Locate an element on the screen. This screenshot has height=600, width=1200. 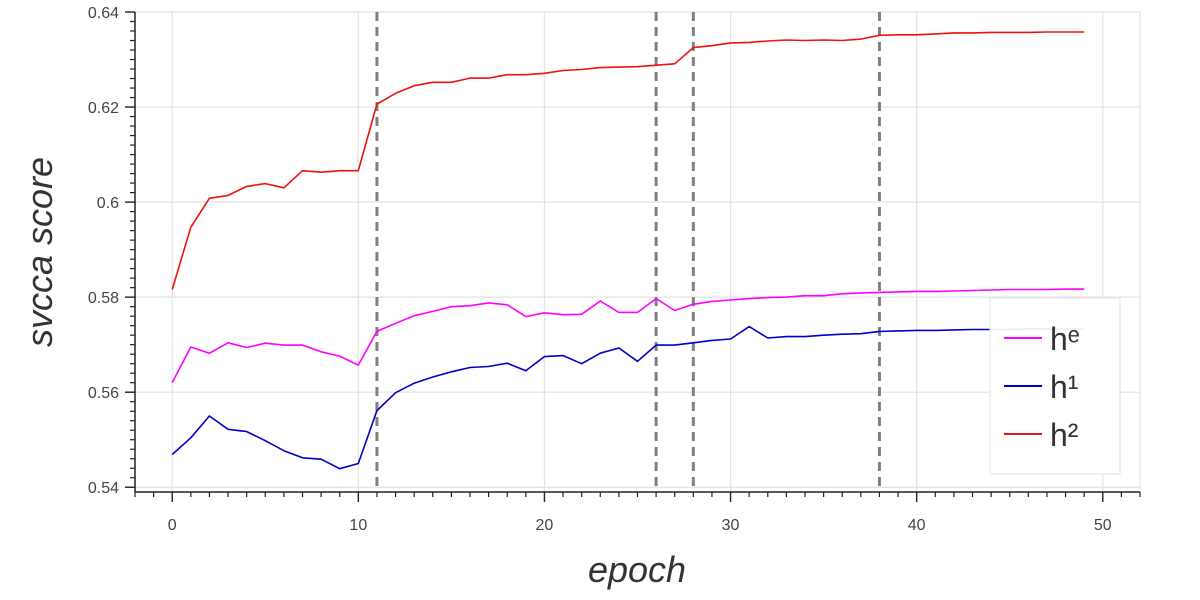
x-tick-label: 20 is located at coordinates (545, 525).